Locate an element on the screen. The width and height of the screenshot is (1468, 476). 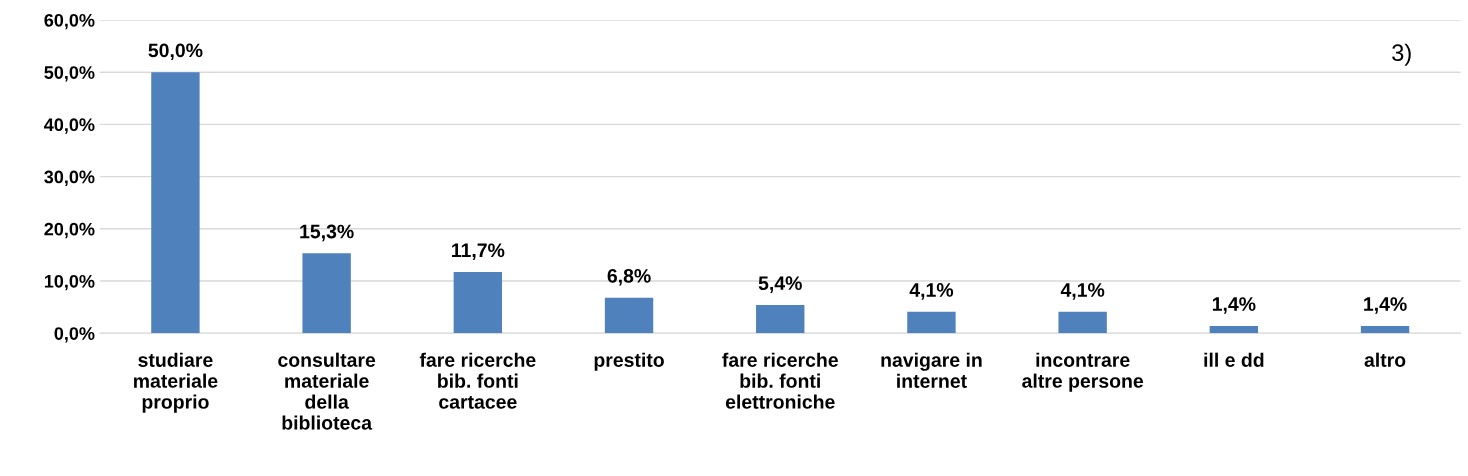
data-label: 6,8% is located at coordinates (629, 277).